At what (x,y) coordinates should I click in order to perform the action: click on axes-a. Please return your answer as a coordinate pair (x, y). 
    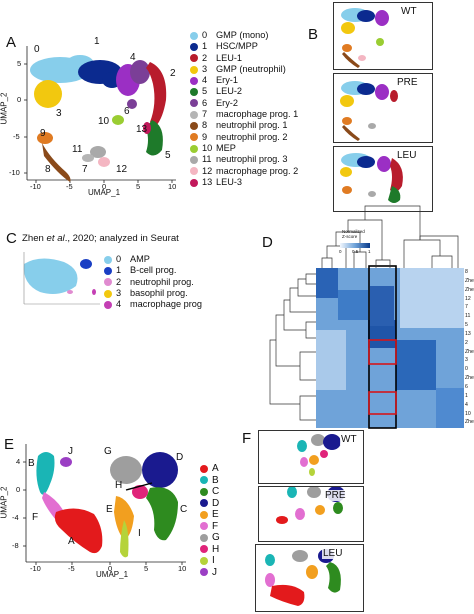
    Looking at the image, I should click on (100, 114).